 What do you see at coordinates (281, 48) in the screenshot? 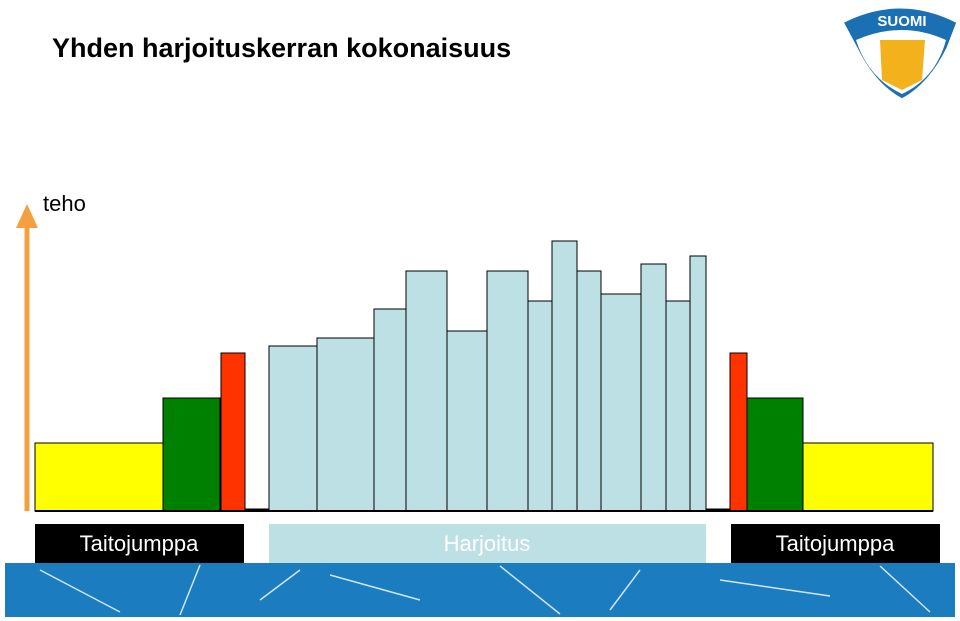
I see `title: Yhden harjoituskerran kokonaisuus` at bounding box center [281, 48].